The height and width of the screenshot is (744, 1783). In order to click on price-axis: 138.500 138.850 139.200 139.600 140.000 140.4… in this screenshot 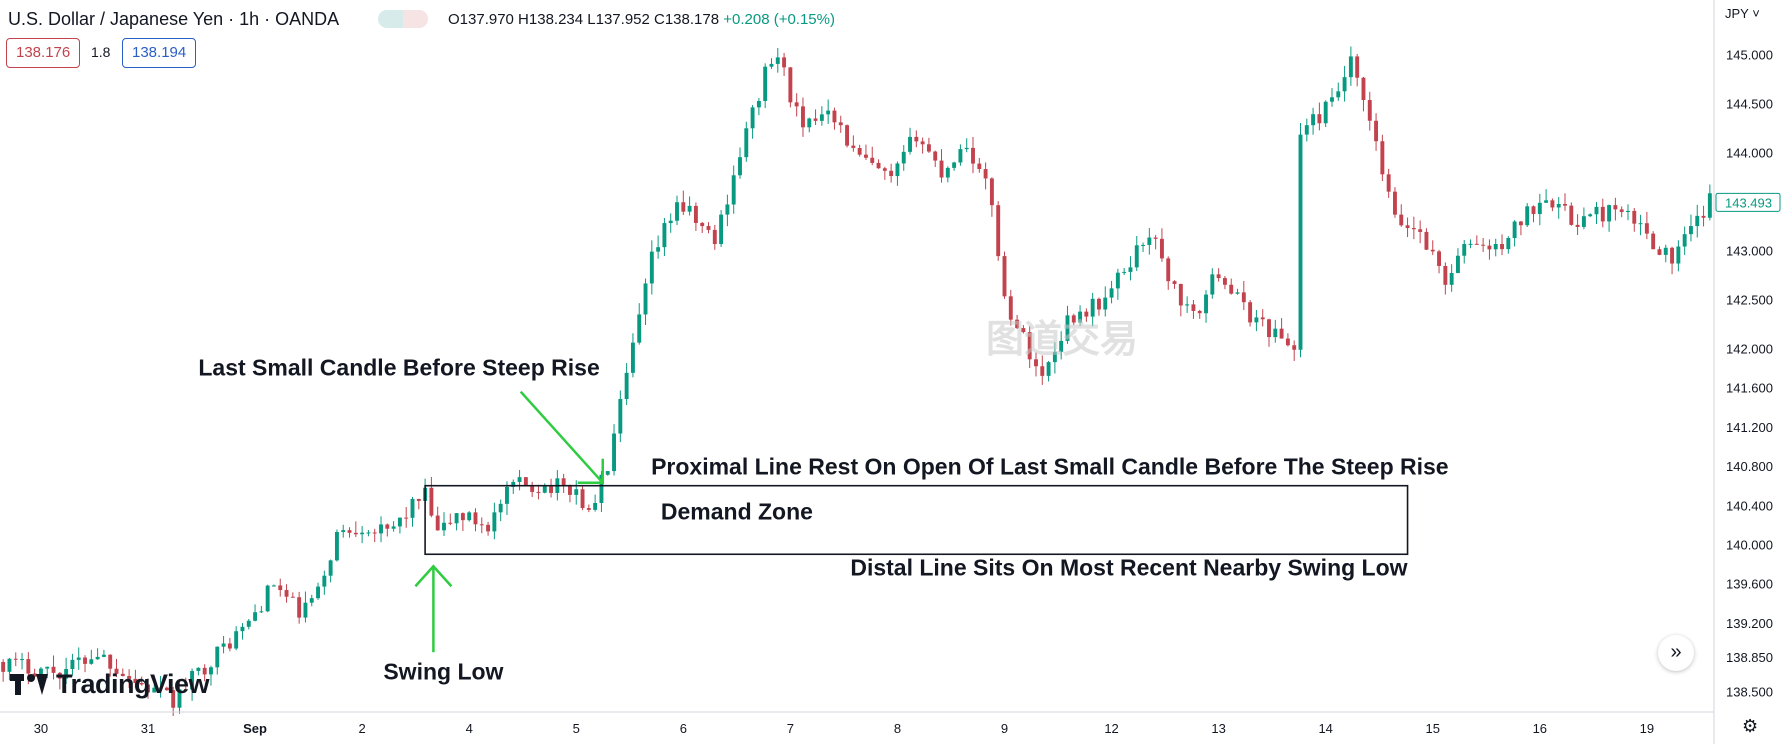, I will do `click(1747, 372)`.